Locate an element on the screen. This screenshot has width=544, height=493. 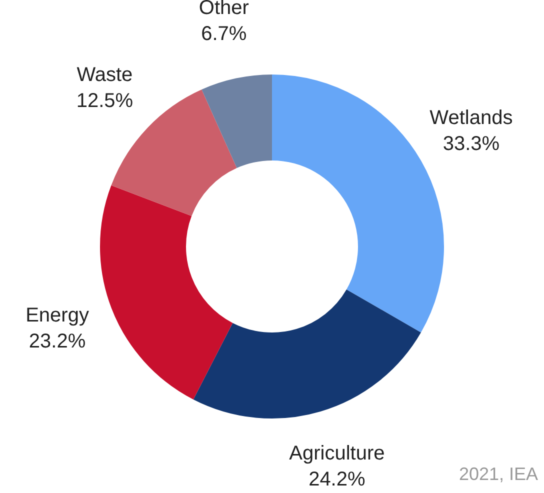
data-label: 33.3% is located at coordinates (471, 144).